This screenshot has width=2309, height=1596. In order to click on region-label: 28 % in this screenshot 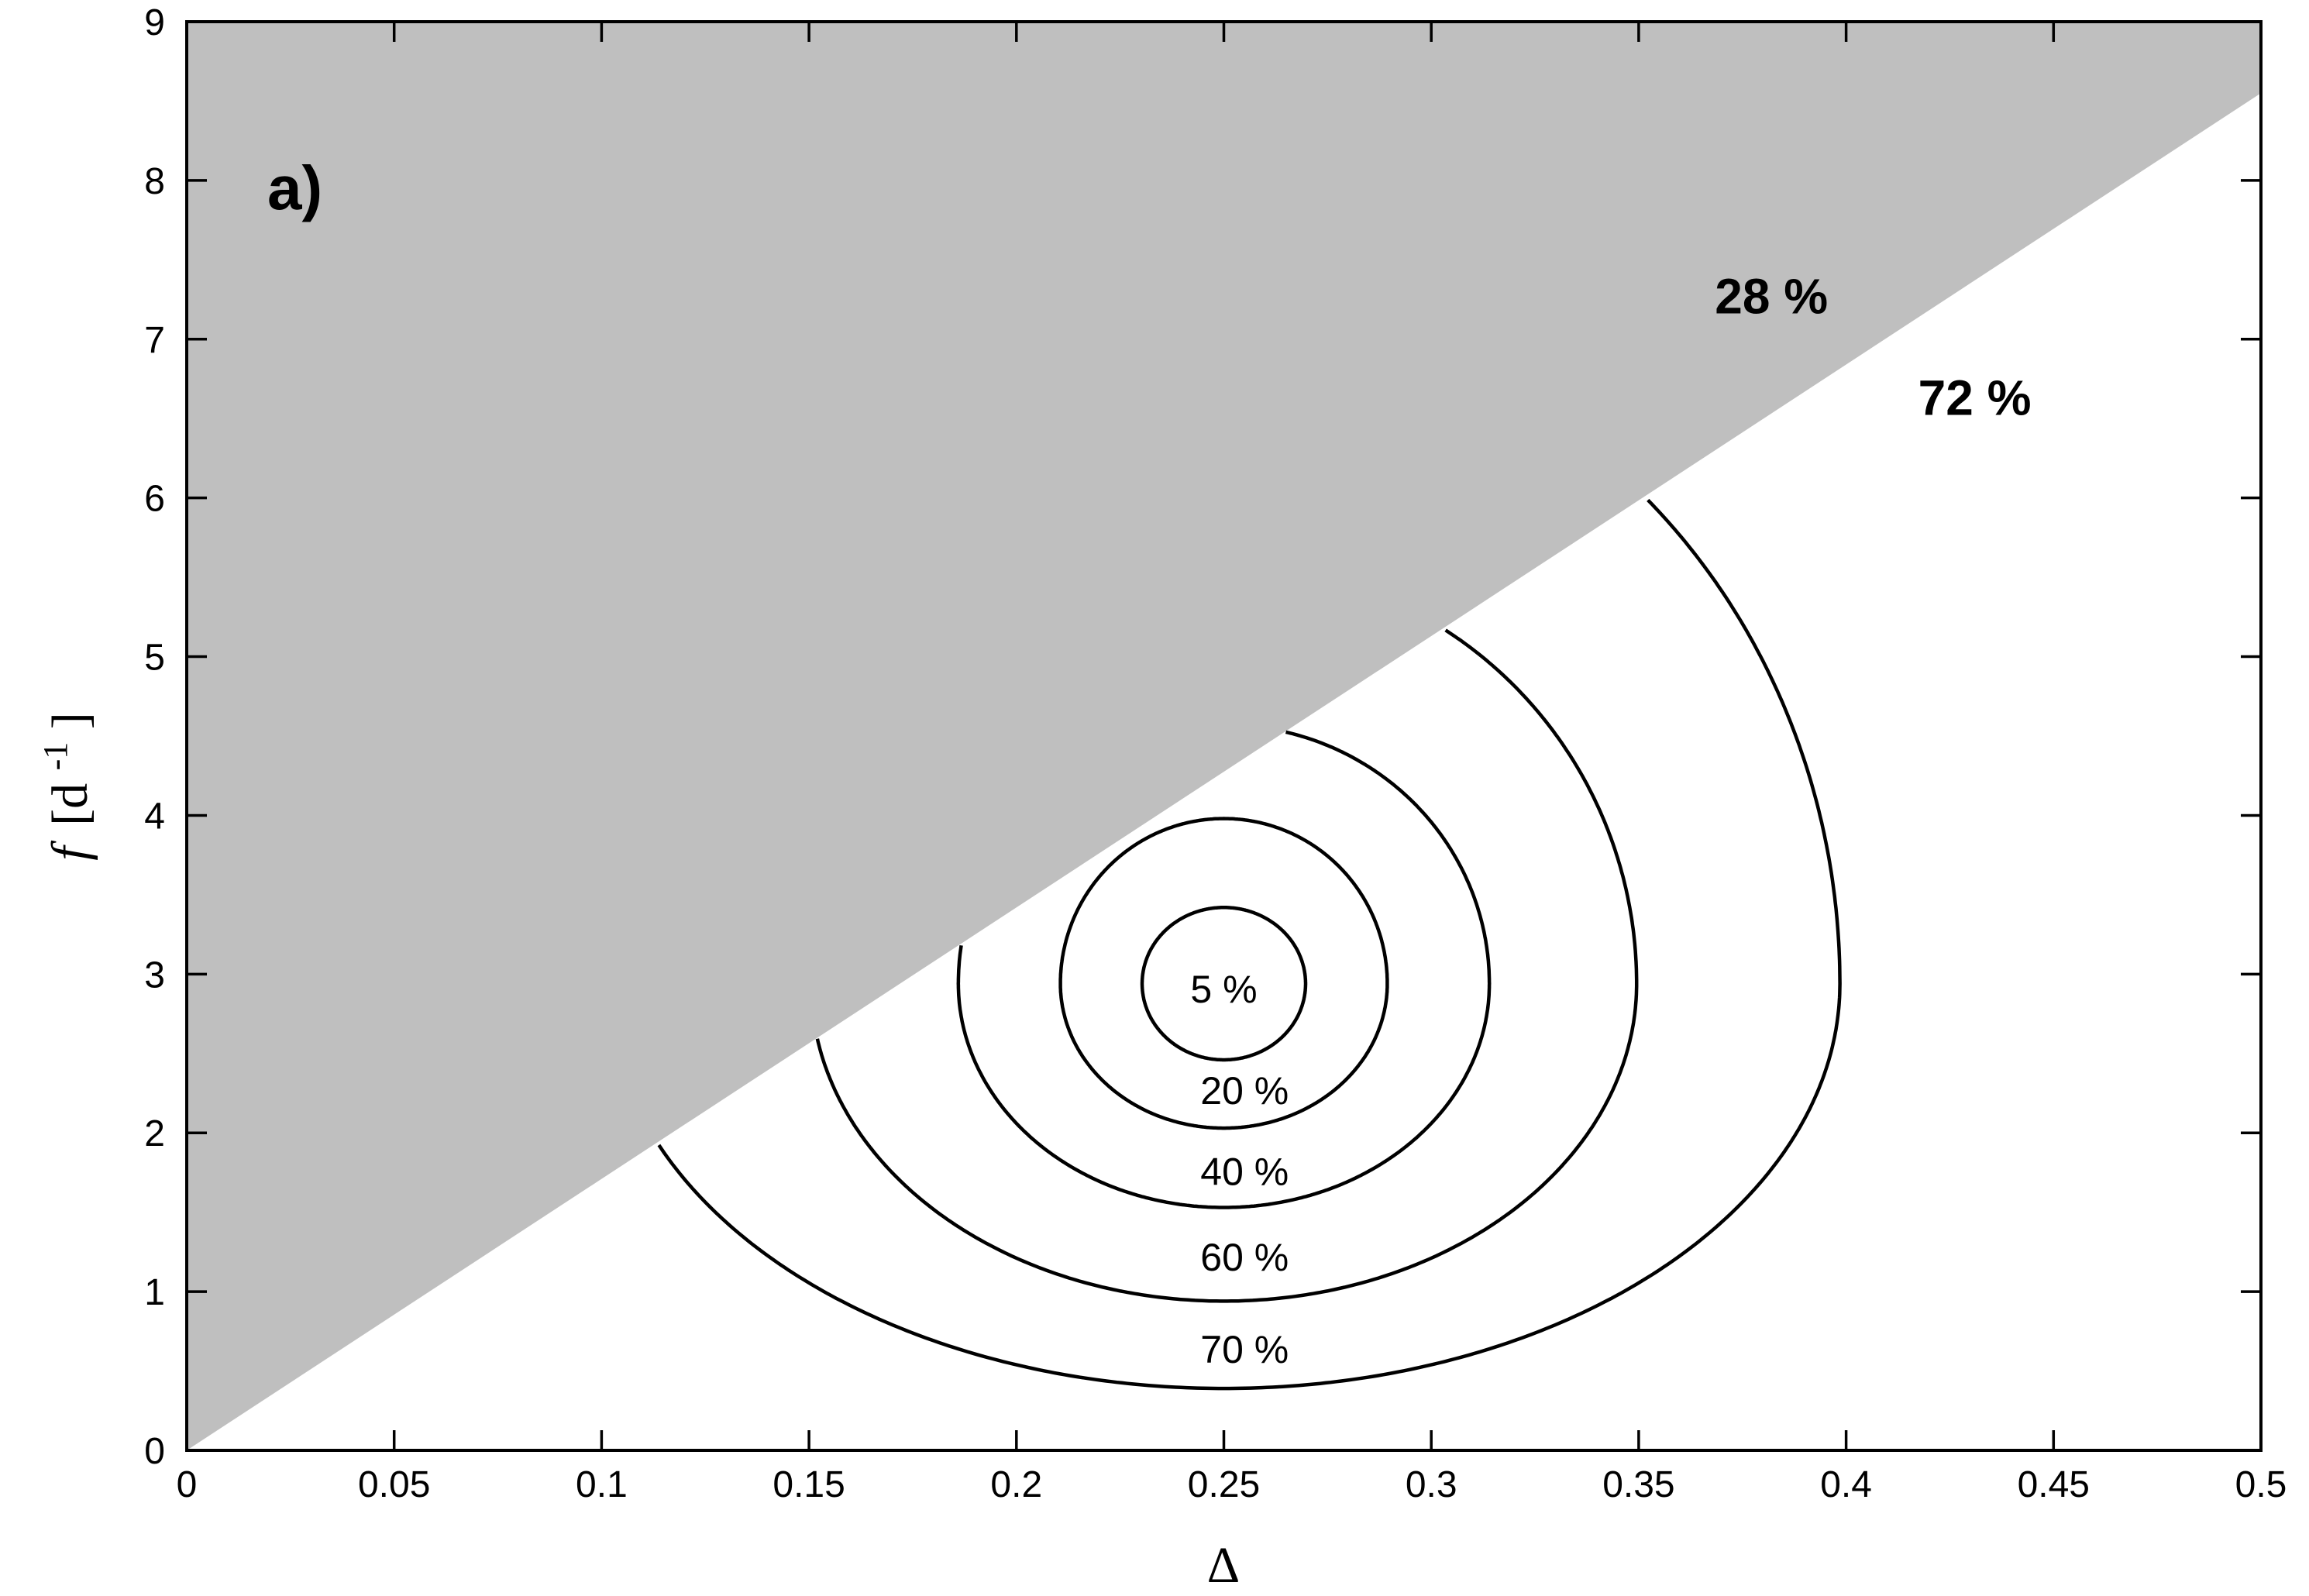, I will do `click(1771, 296)`.